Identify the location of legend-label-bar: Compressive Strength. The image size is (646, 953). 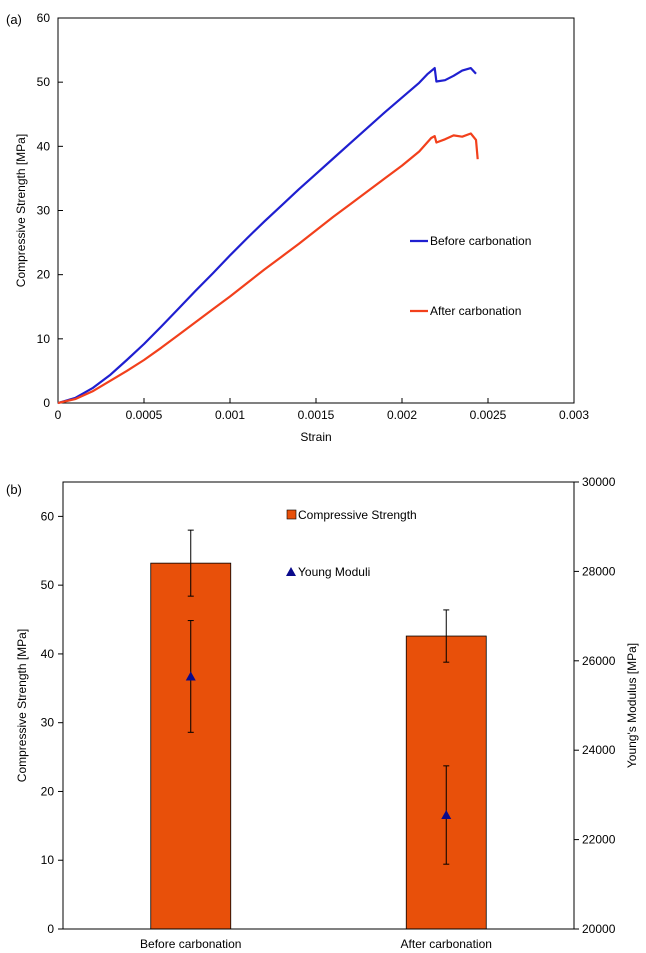
(357, 515).